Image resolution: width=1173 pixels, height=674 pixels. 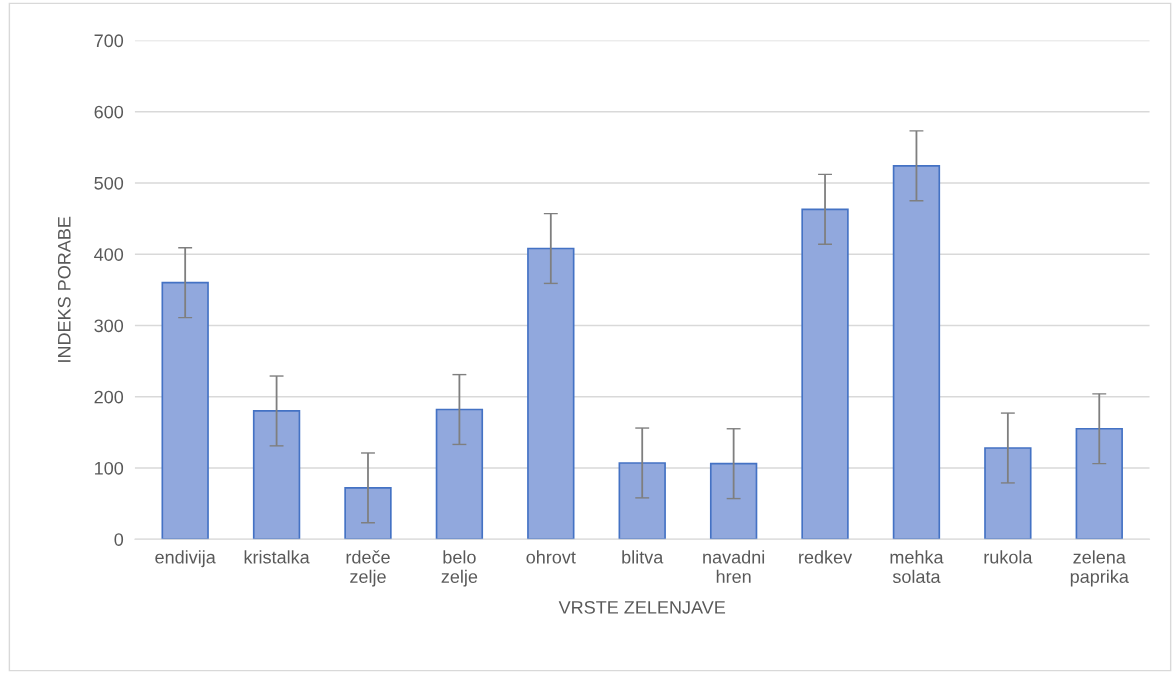 I want to click on y-axis-title: INDEKS PORABE, so click(x=64, y=289).